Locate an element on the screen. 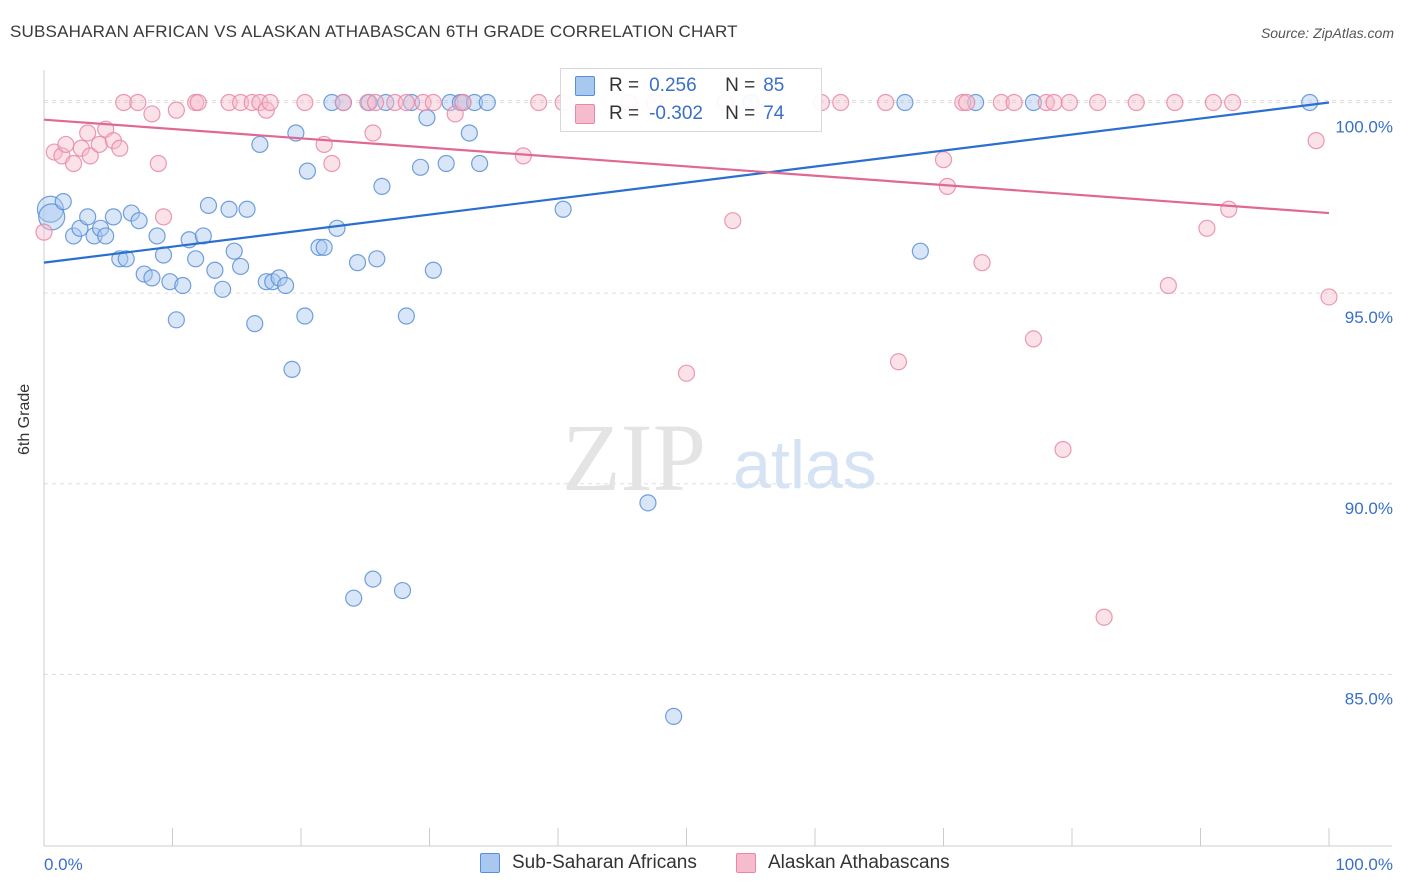 The height and width of the screenshot is (892, 1406). legend-row-pink: R = -0.302 N = 74 is located at coordinates (679, 114).